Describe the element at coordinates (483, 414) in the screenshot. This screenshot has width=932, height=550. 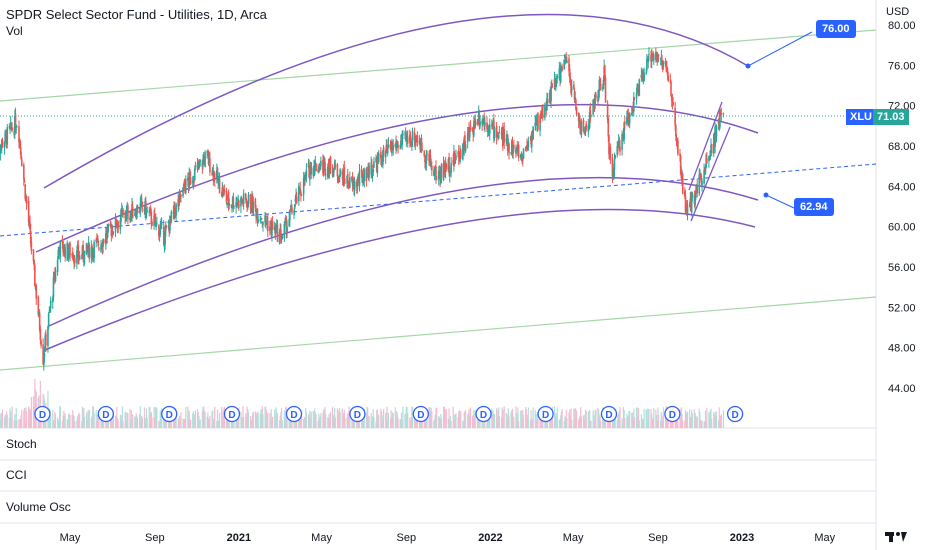
I see `dividend-marker: D` at that location.